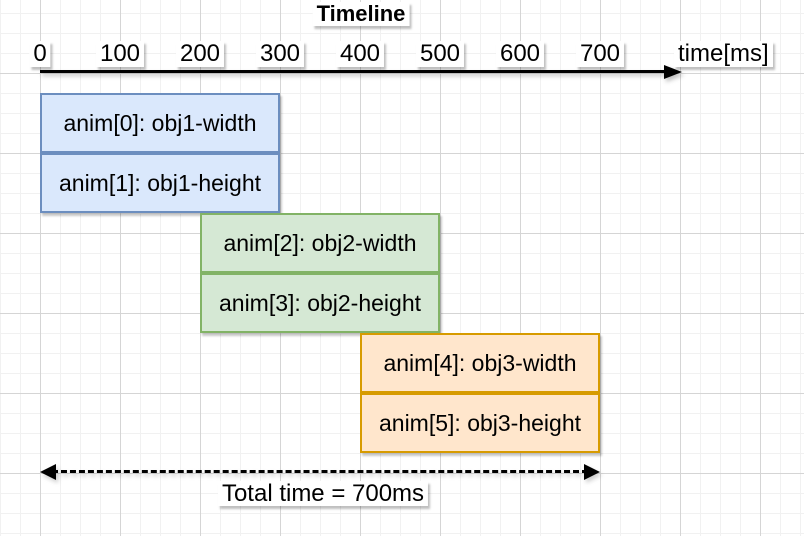 The image size is (804, 536). What do you see at coordinates (200, 54) in the screenshot?
I see `axis-tick-label: 200` at bounding box center [200, 54].